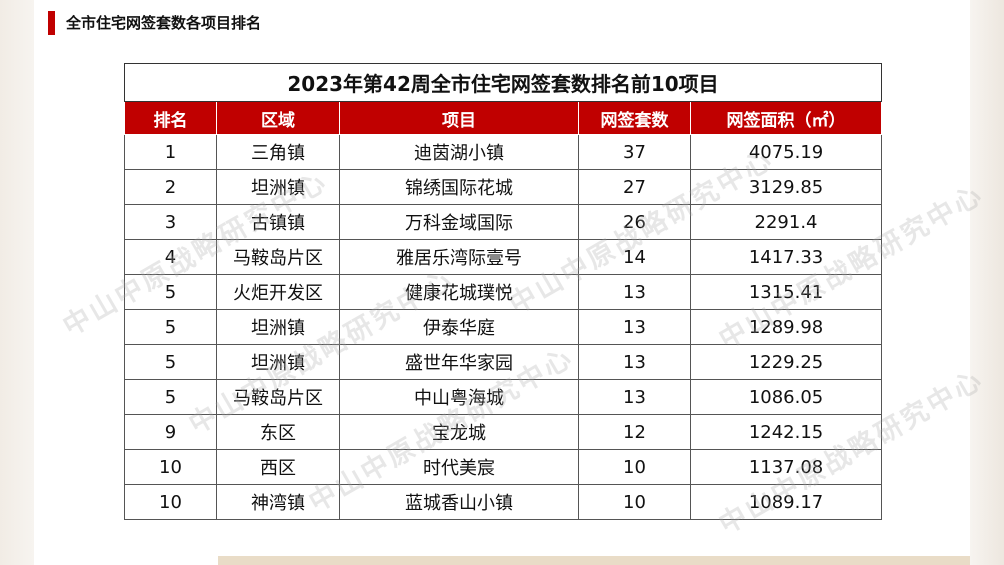 This screenshot has width=1004, height=565. I want to click on bottom-decor-bar, so click(594, 560).